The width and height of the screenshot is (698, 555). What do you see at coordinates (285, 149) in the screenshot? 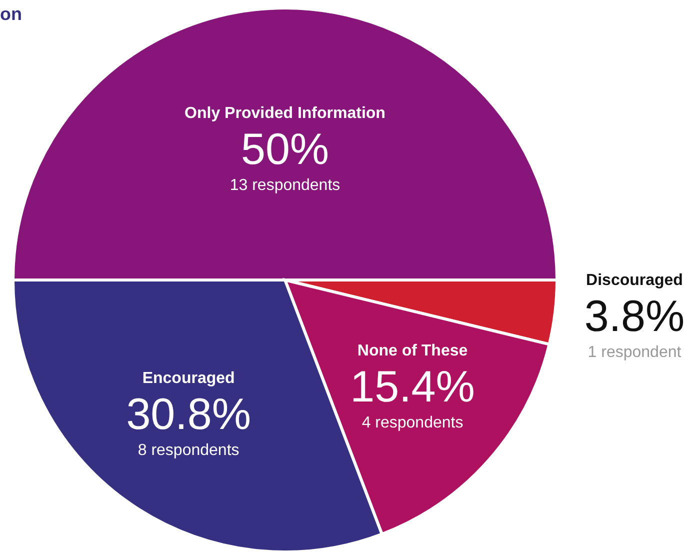
I see `data-label: 50%` at bounding box center [285, 149].